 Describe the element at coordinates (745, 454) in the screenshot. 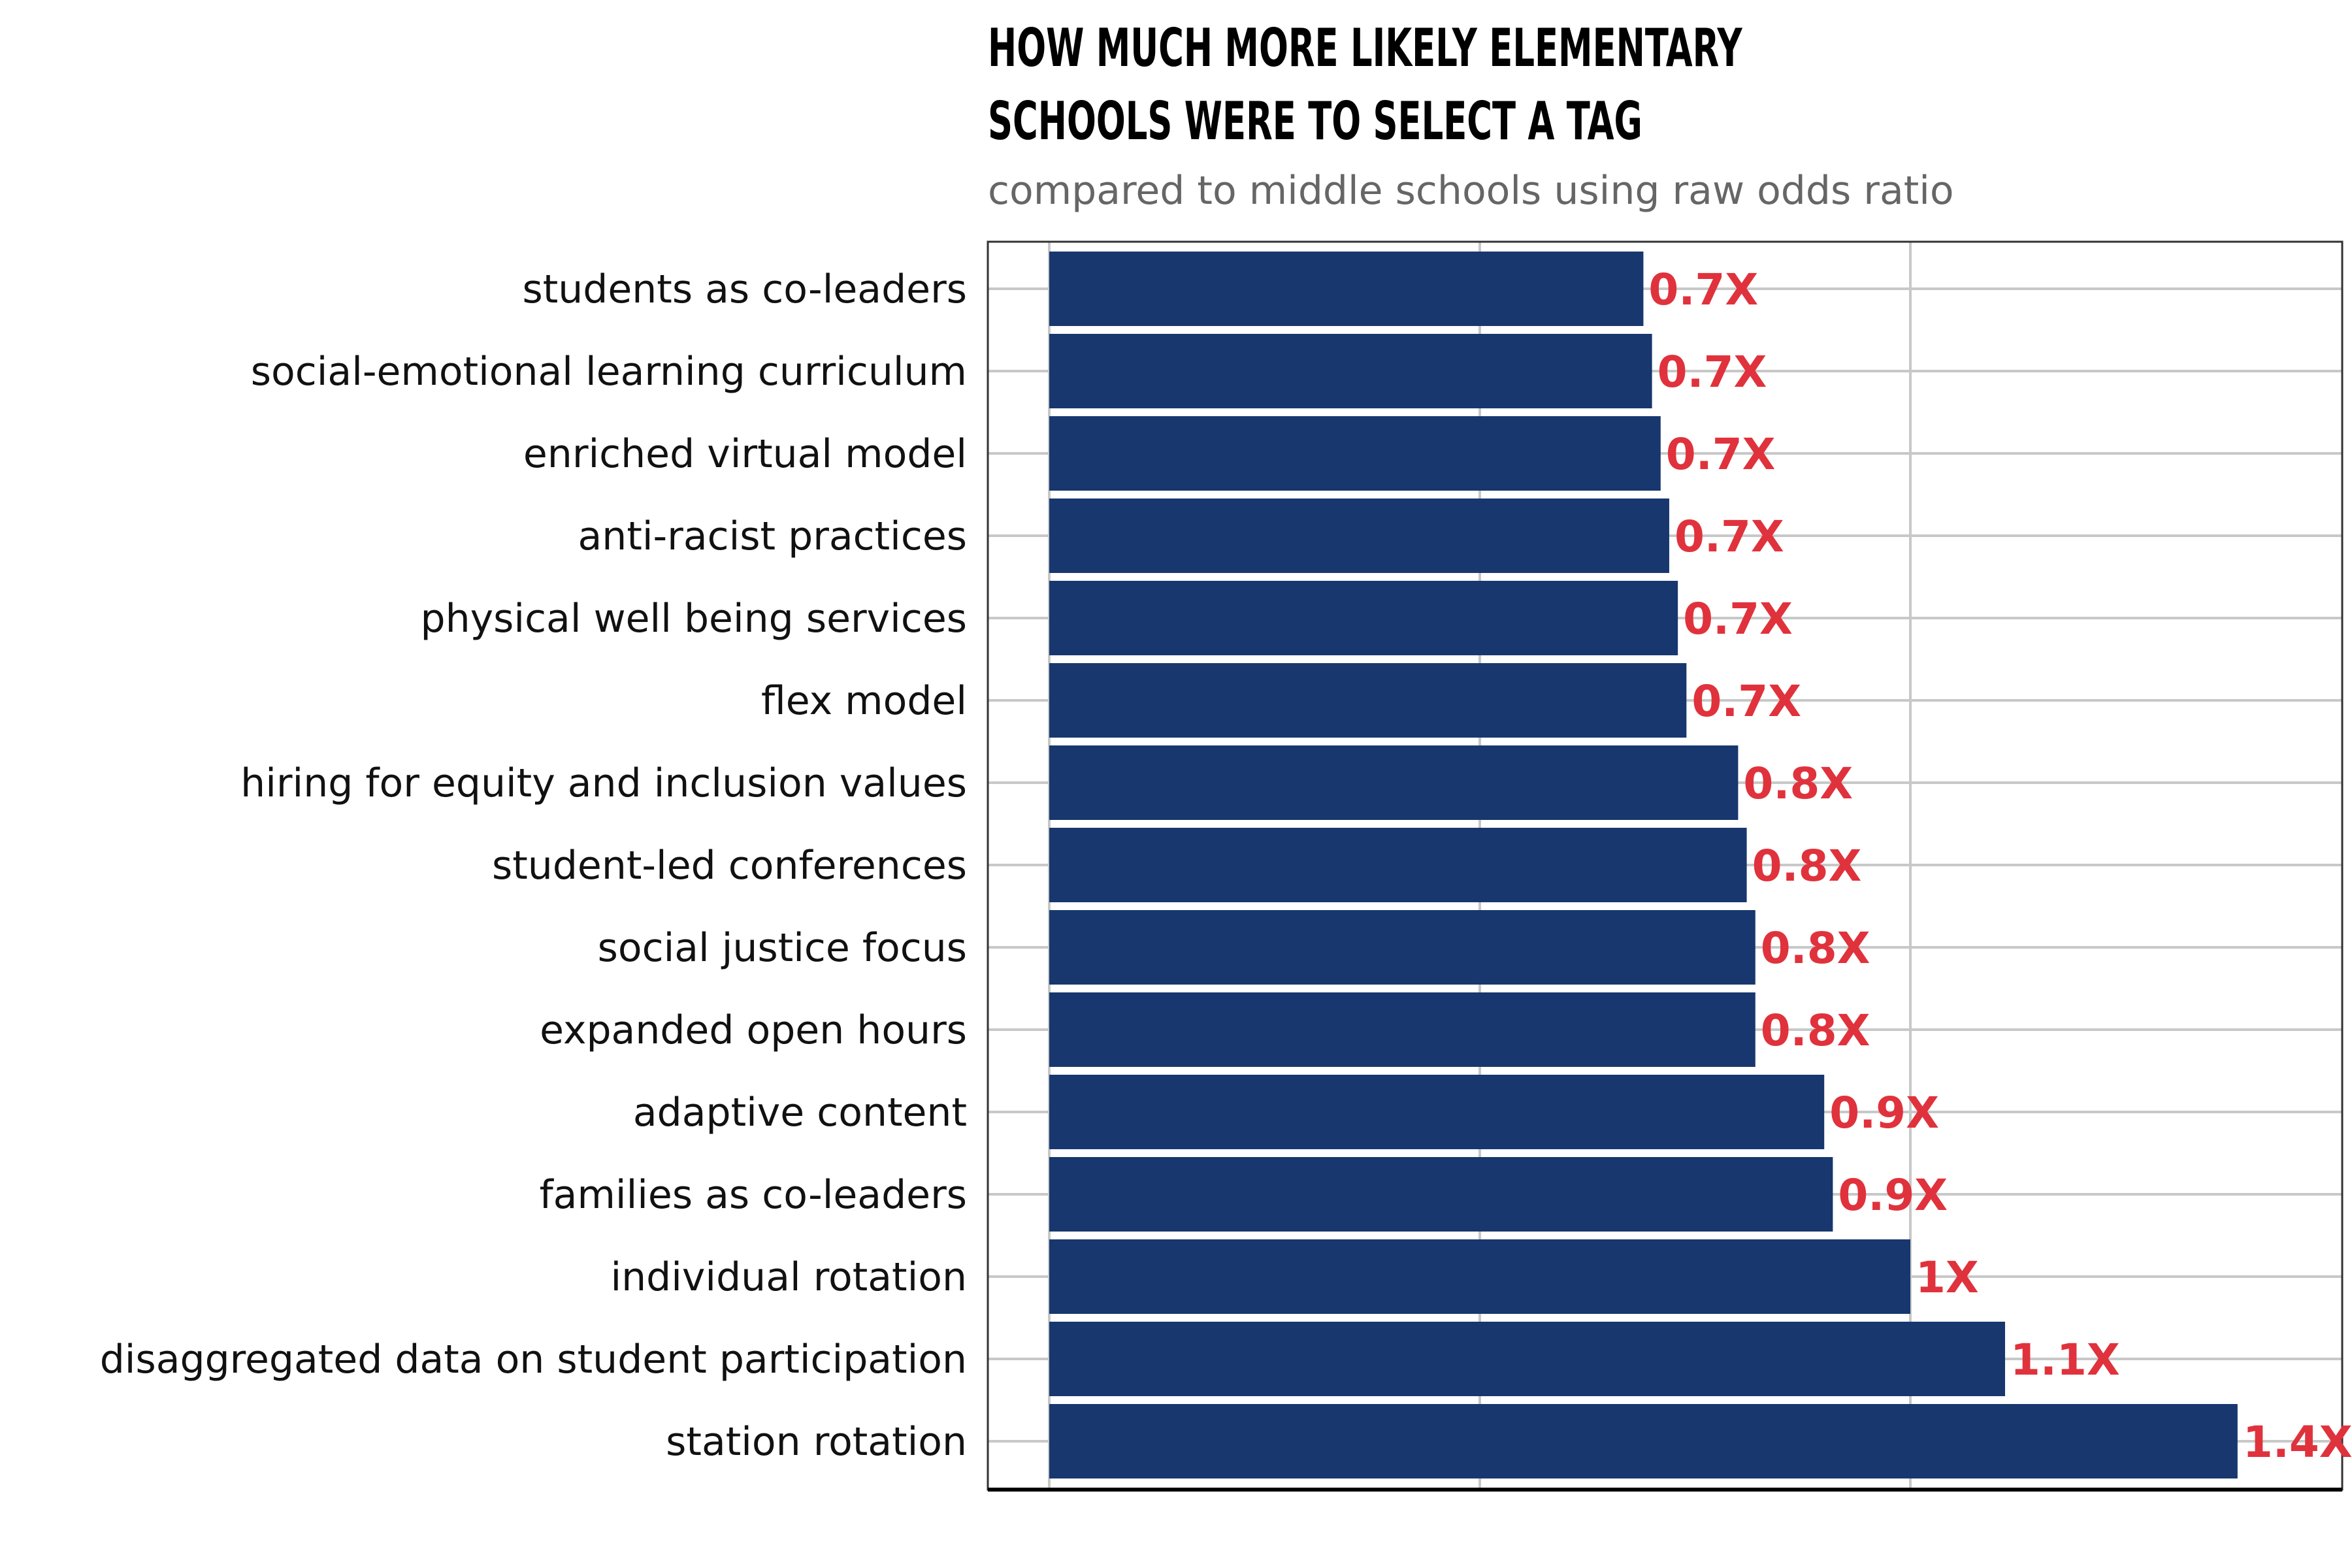

I see `category-label-2: enriched virtual model` at that location.